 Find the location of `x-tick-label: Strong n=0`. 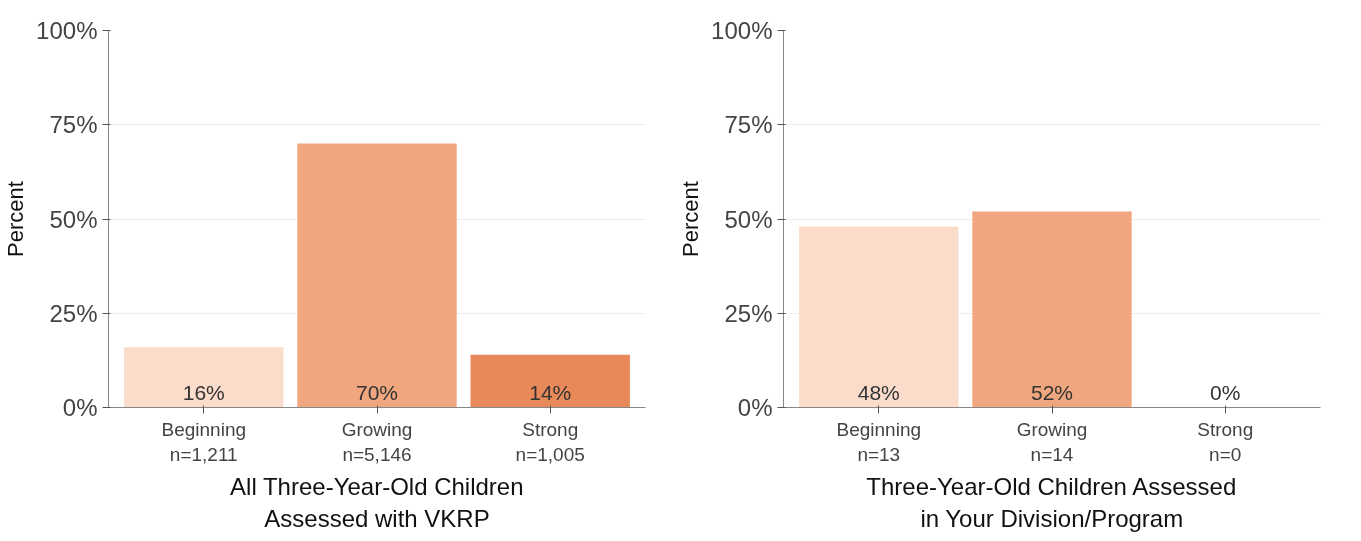

x-tick-label: Strong n=0 is located at coordinates (1225, 441).